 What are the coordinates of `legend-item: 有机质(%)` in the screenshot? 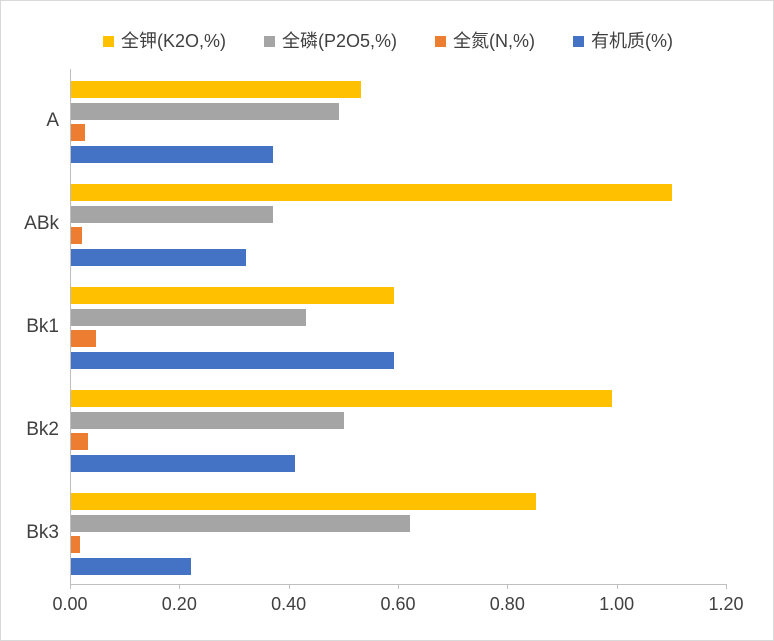 It's located at (623, 41).